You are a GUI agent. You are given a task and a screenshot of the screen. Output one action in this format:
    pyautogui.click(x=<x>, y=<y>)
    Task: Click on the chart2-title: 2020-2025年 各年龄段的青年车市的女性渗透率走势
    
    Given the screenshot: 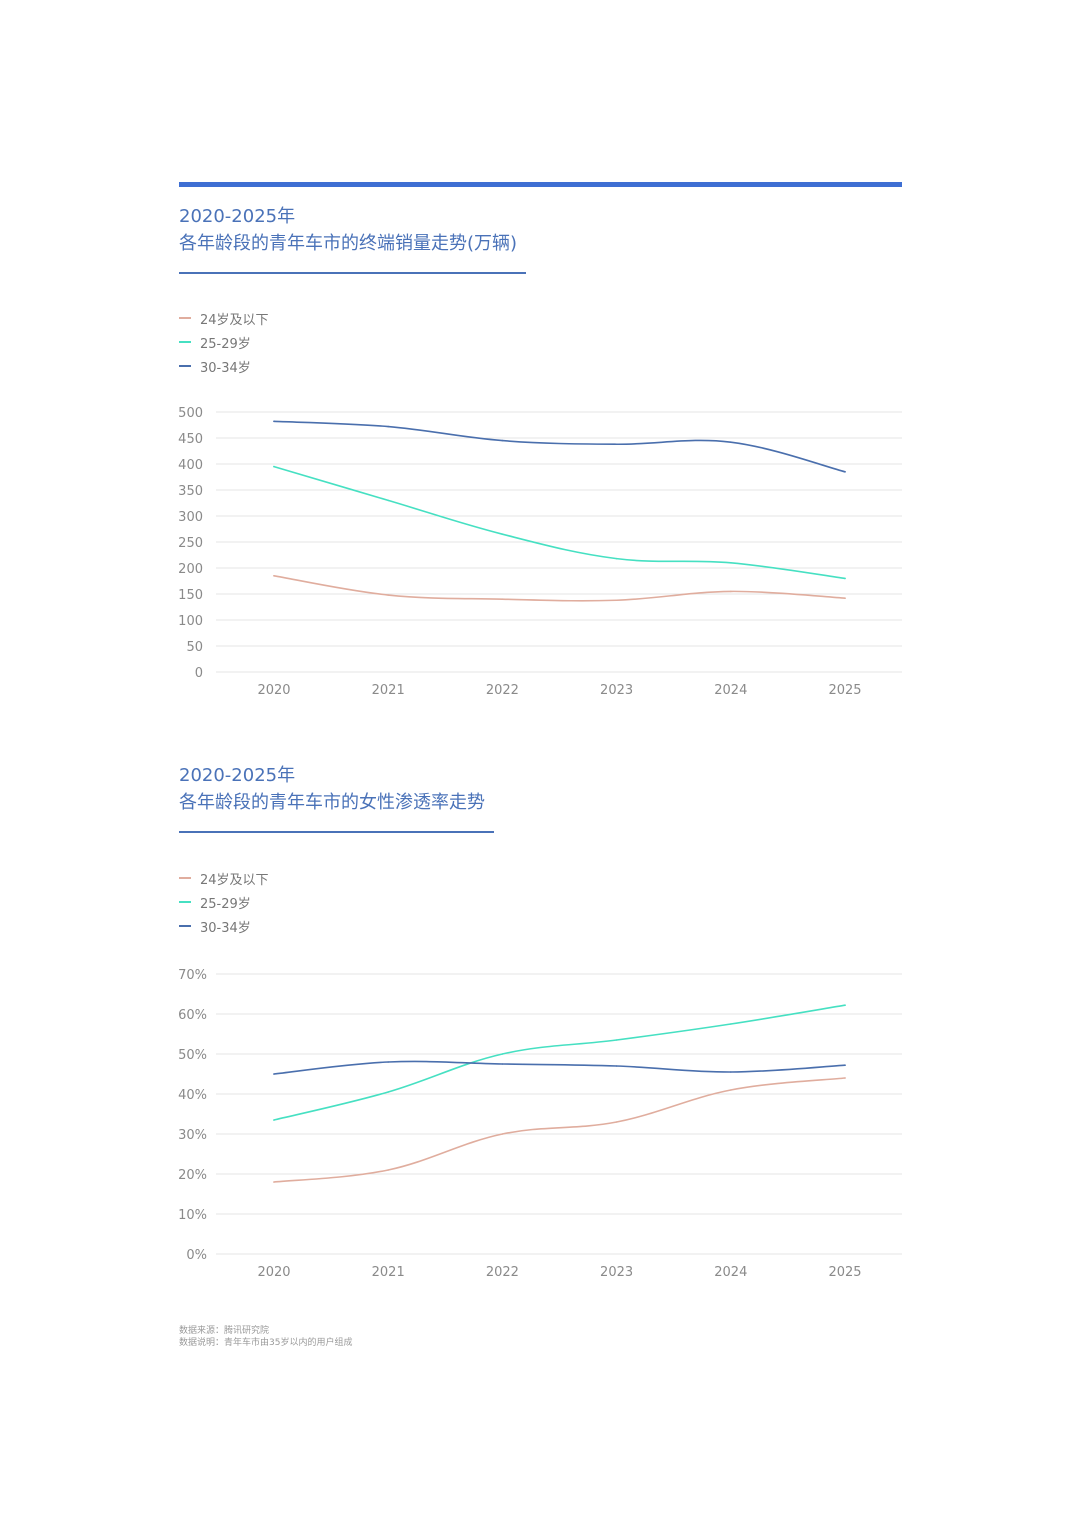 What is the action you would take?
    pyautogui.click(x=332, y=789)
    